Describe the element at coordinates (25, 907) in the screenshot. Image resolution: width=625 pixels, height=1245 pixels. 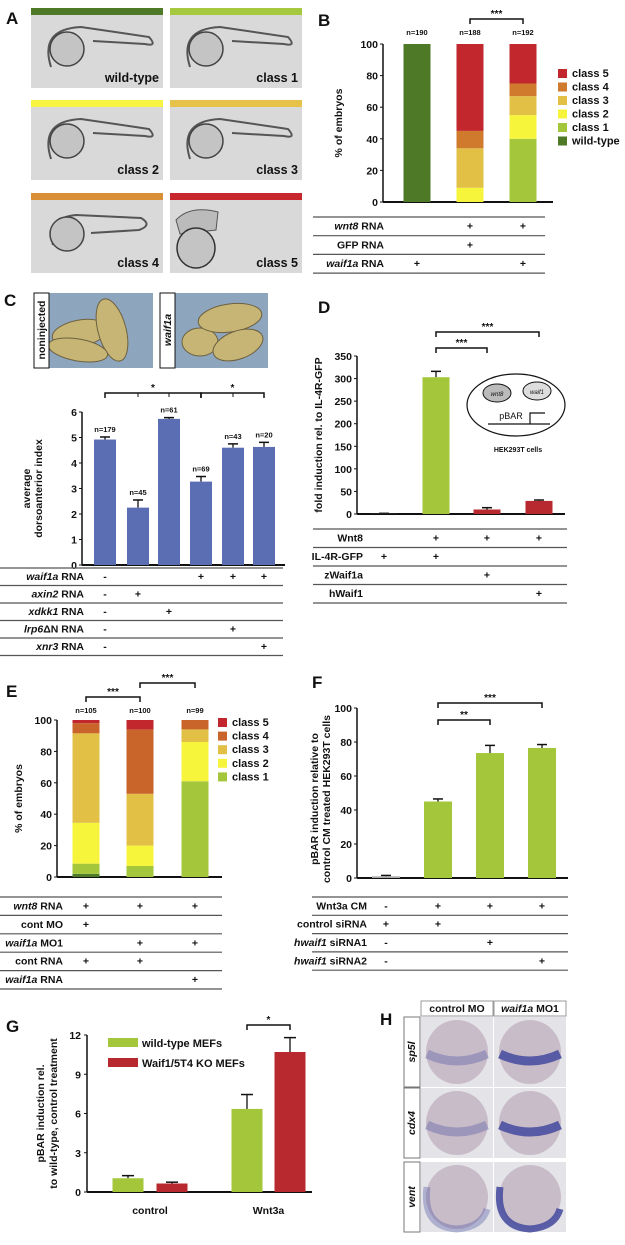
I see `condition-label-italic: wnt8` at that location.